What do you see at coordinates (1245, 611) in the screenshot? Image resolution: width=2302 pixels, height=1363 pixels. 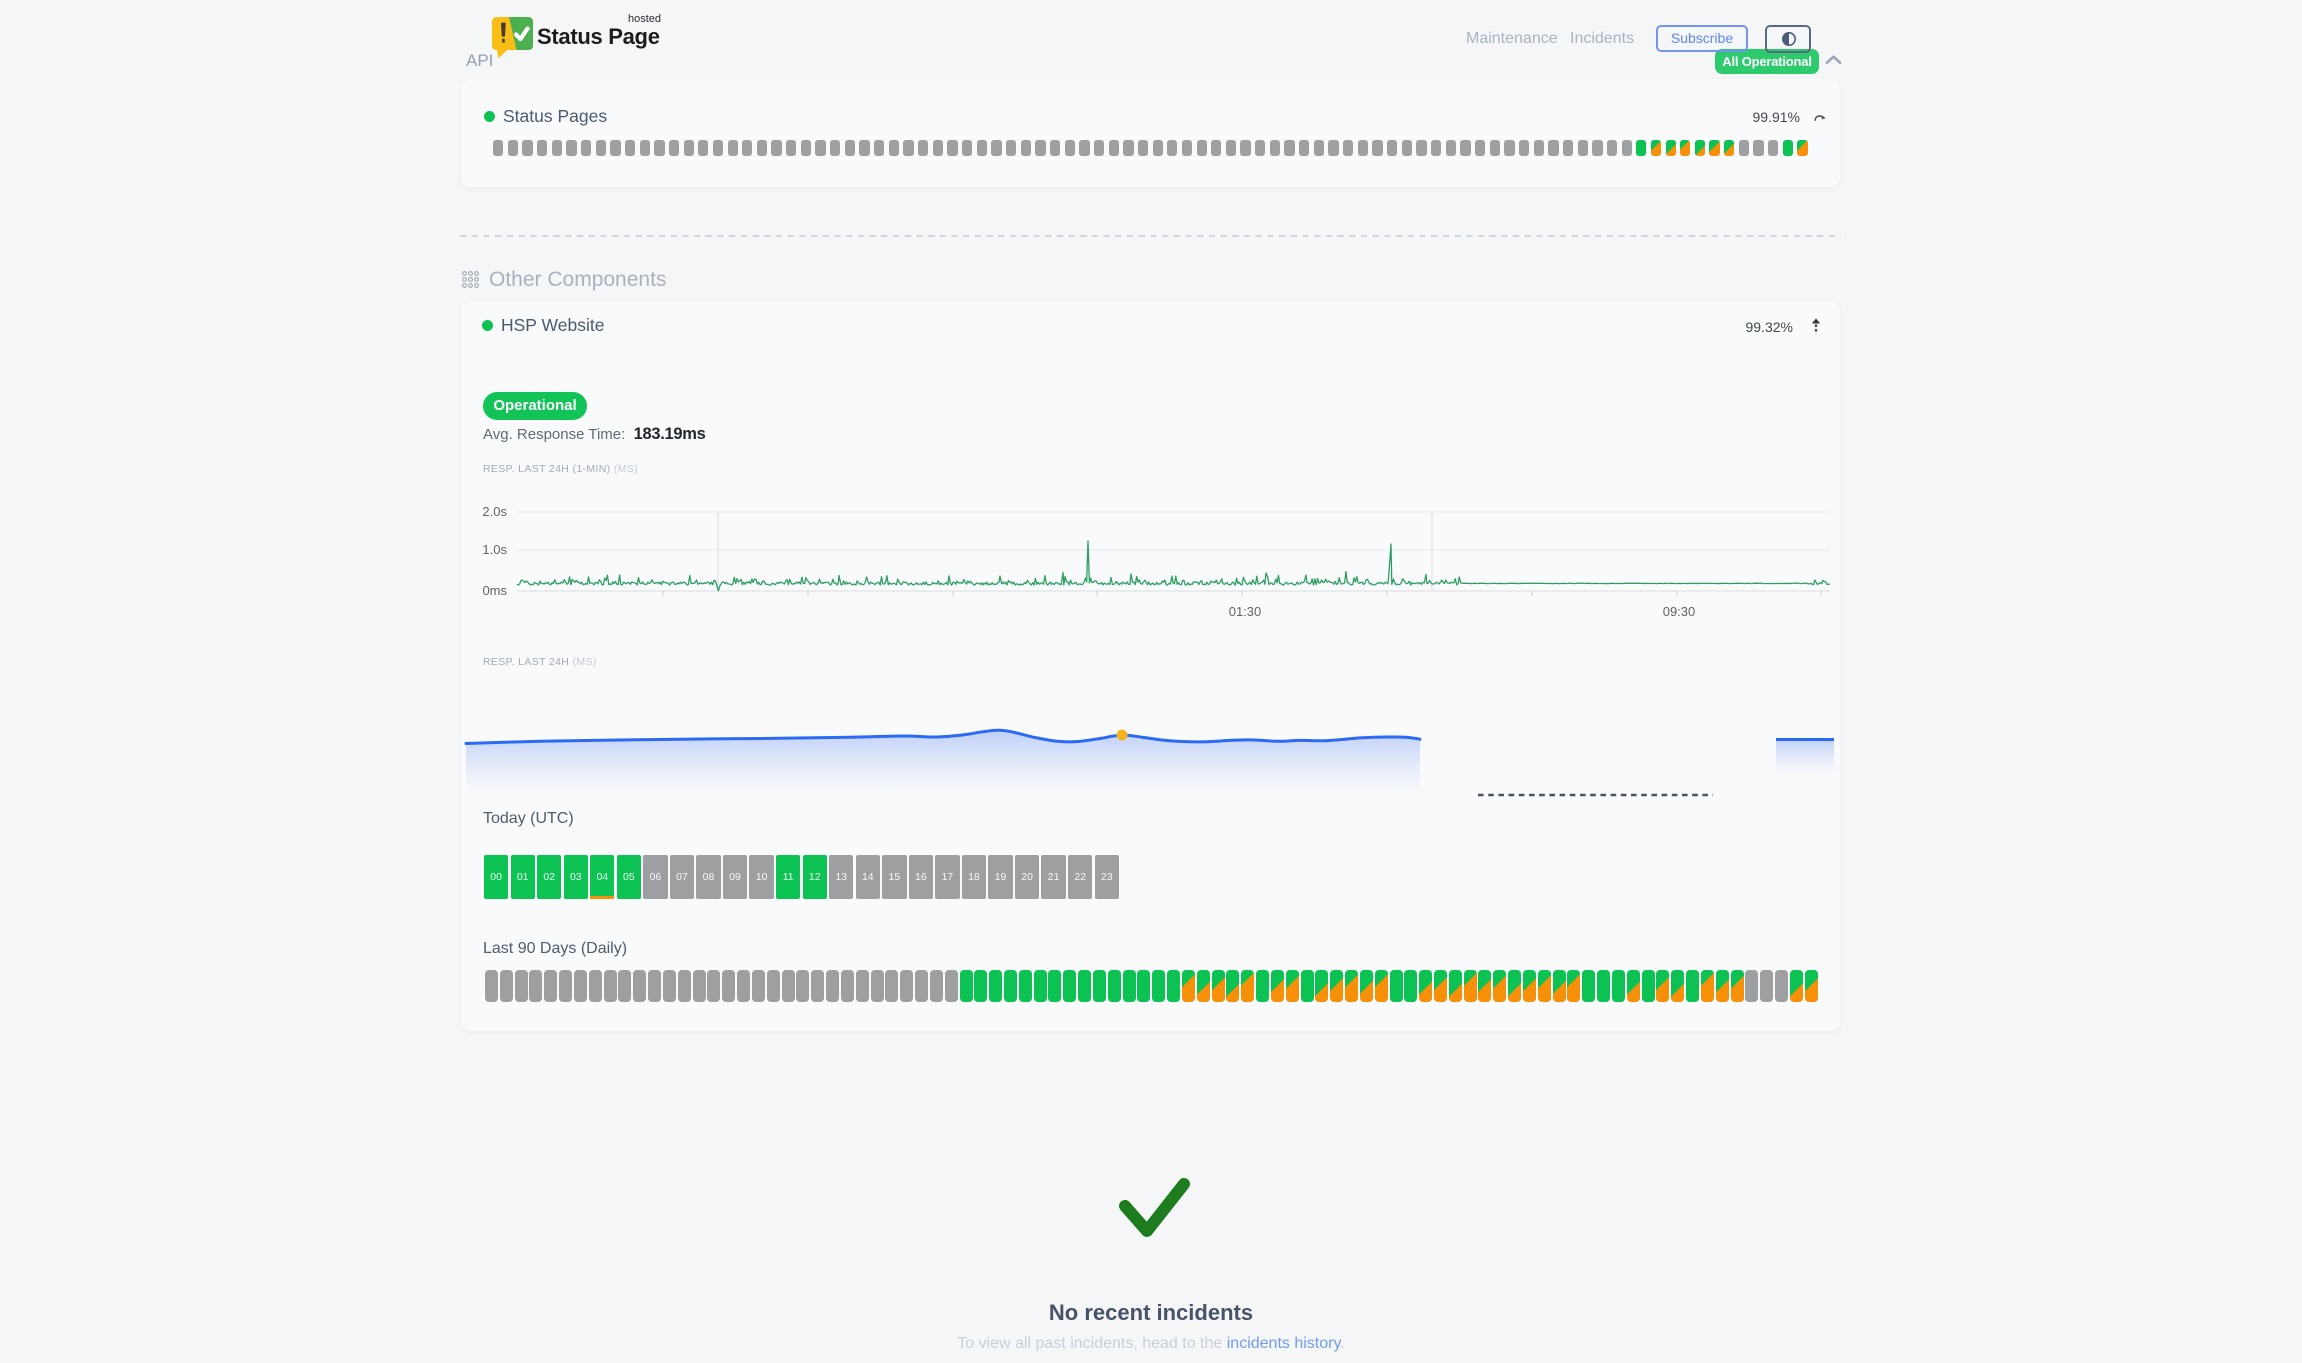 I see `svg-text: 01:30` at bounding box center [1245, 611].